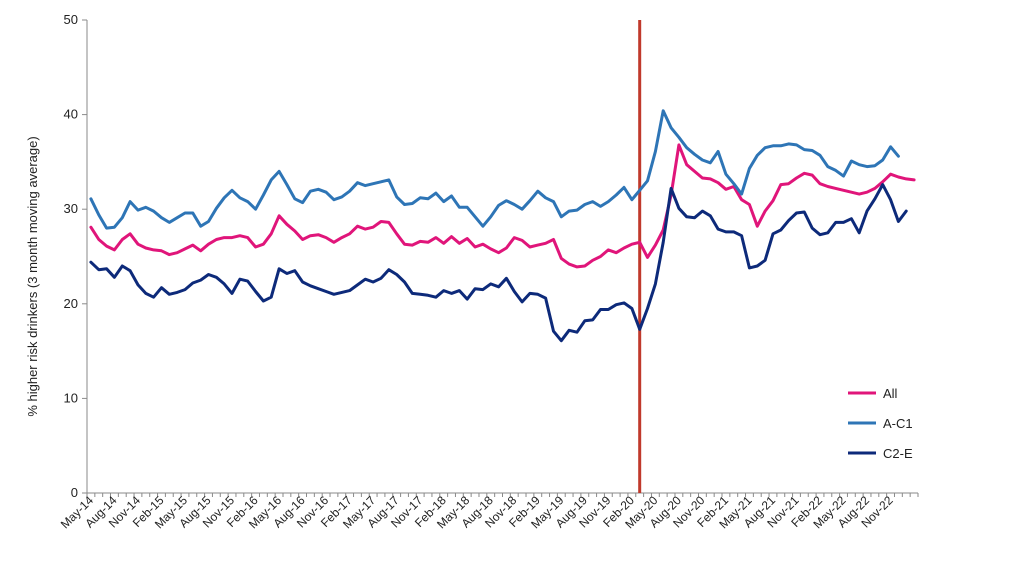 This screenshot has height=565, width=1024. I want to click on y-tick-label: 20, so click(71, 303).